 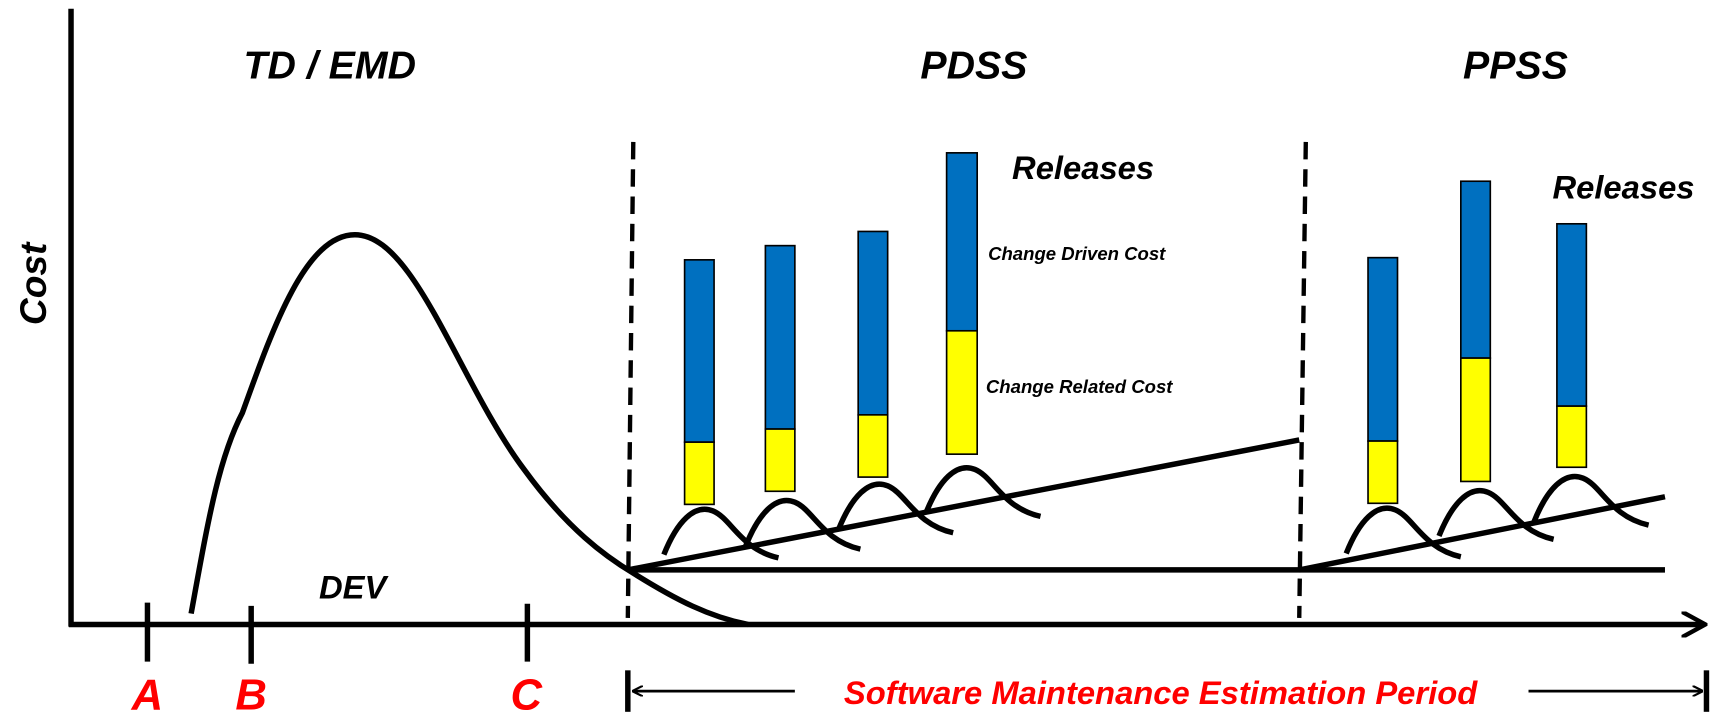 What do you see at coordinates (1161, 692) in the screenshot?
I see `period-label: Software Maintenance Estimation Period` at bounding box center [1161, 692].